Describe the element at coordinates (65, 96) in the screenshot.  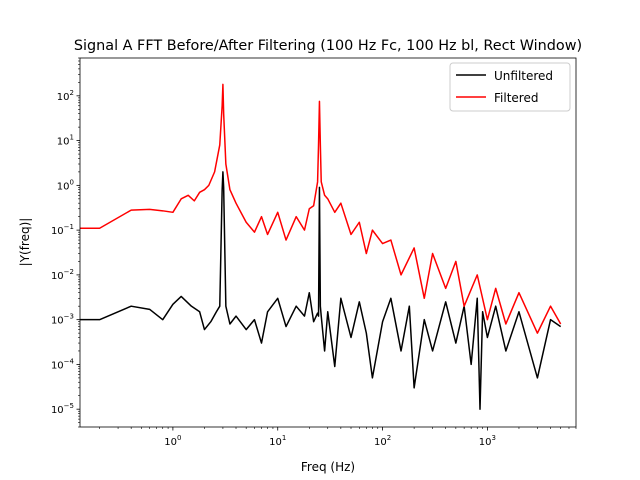
I see `y-tick-label: 10²` at that location.